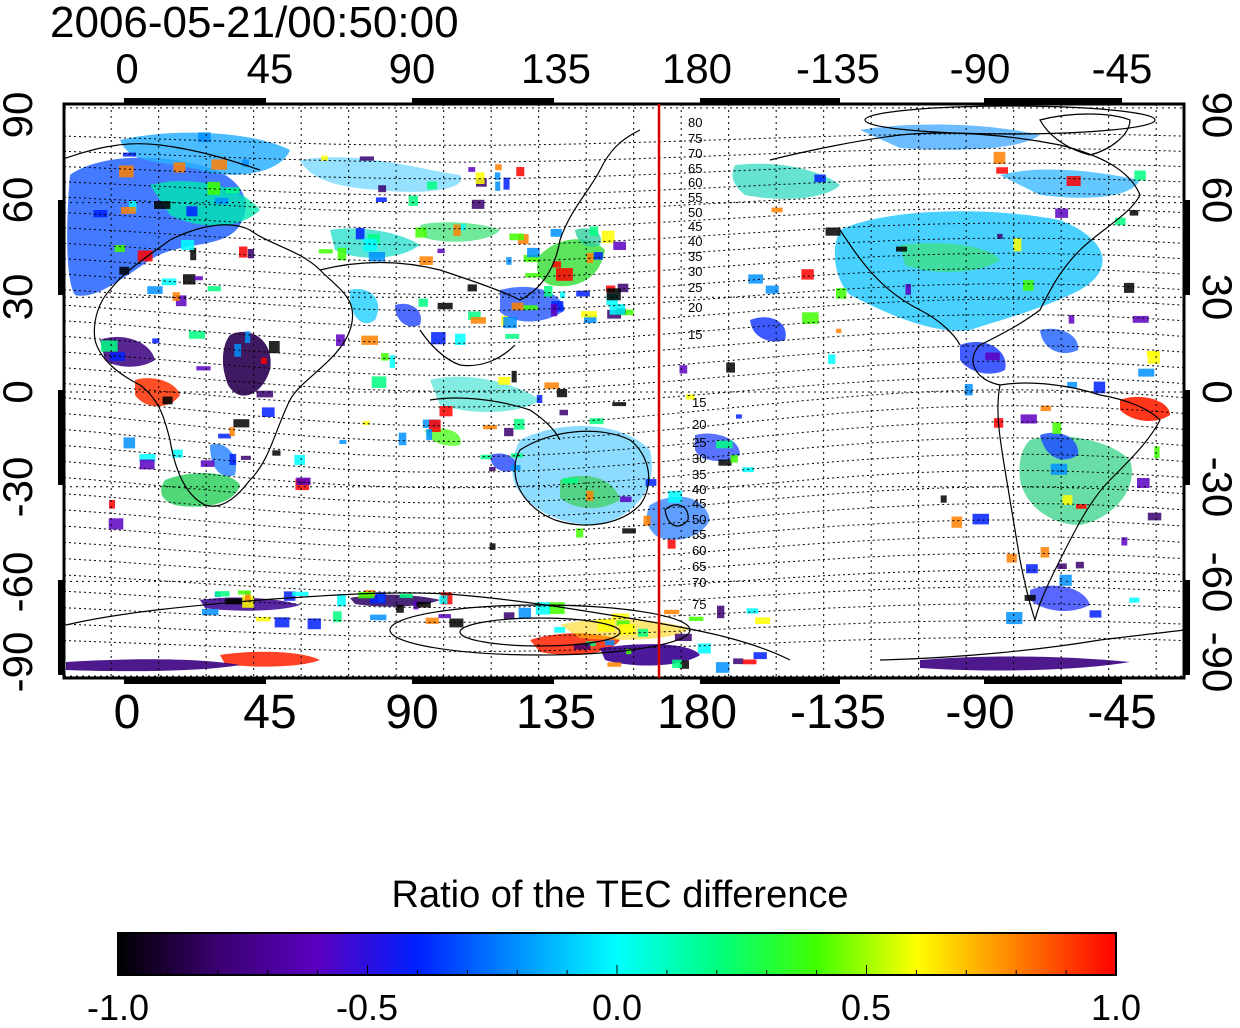  Describe the element at coordinates (980, 712) in the screenshot. I see `bottom-tick-m90: -90` at that location.